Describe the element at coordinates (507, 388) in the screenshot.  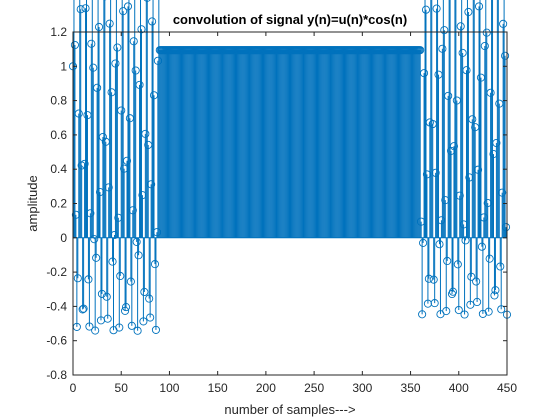
I see `x-tick-label: 450` at that location.